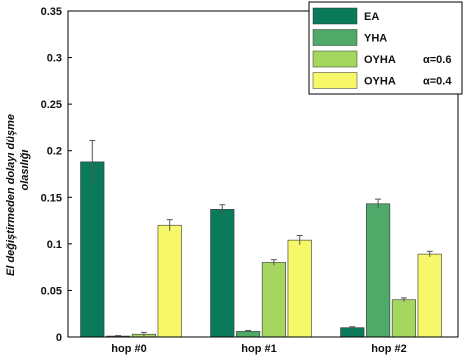 The image size is (473, 363). What do you see at coordinates (371, 17) in the screenshot?
I see `legend-entry: EA` at bounding box center [371, 17].